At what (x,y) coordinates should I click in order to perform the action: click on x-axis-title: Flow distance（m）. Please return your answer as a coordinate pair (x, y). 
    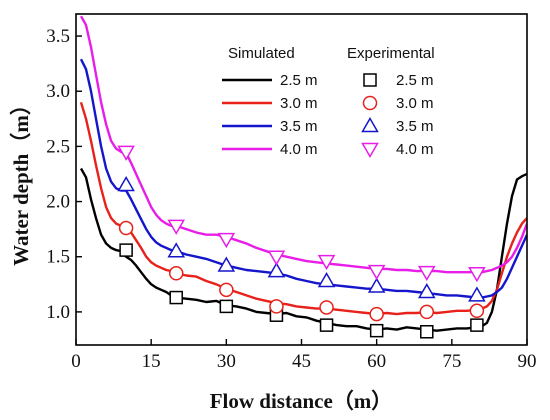
    Looking at the image, I should click on (301, 401).